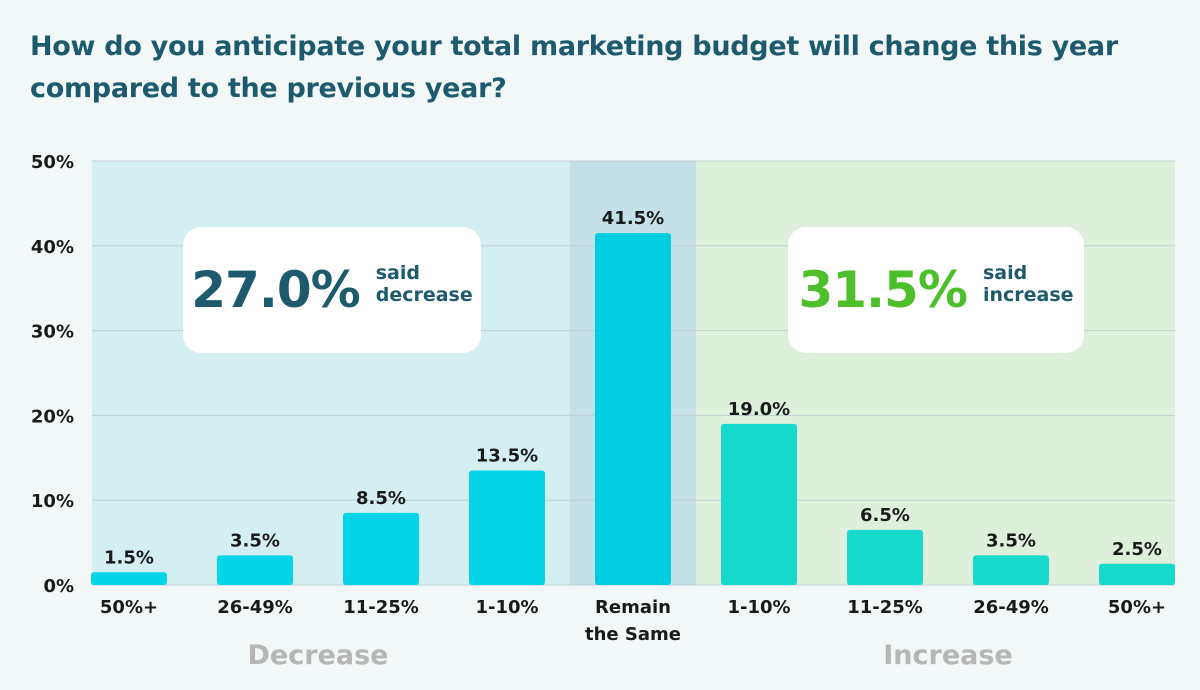 The width and height of the screenshot is (1200, 690). What do you see at coordinates (129, 557) in the screenshot?
I see `bar-value-label: 1.5%` at bounding box center [129, 557].